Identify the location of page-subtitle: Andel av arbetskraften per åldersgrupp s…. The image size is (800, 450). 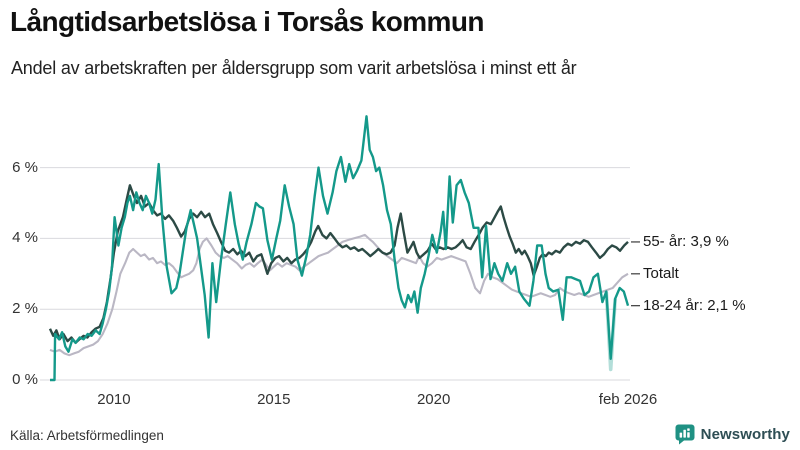
(294, 68).